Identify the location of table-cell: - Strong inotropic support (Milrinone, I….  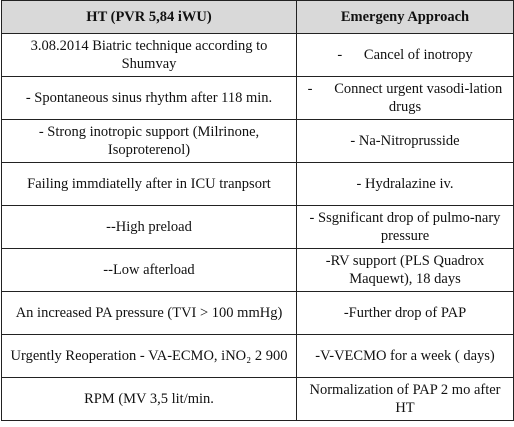
(149, 141).